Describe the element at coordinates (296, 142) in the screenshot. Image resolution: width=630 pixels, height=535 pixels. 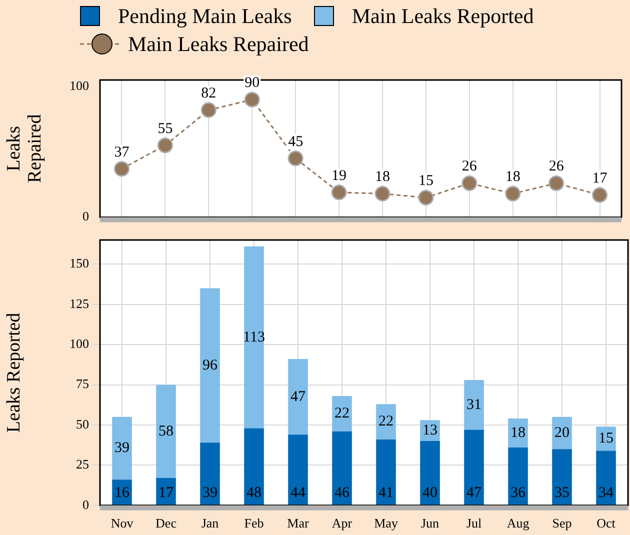
I see `data-label: 45` at that location.